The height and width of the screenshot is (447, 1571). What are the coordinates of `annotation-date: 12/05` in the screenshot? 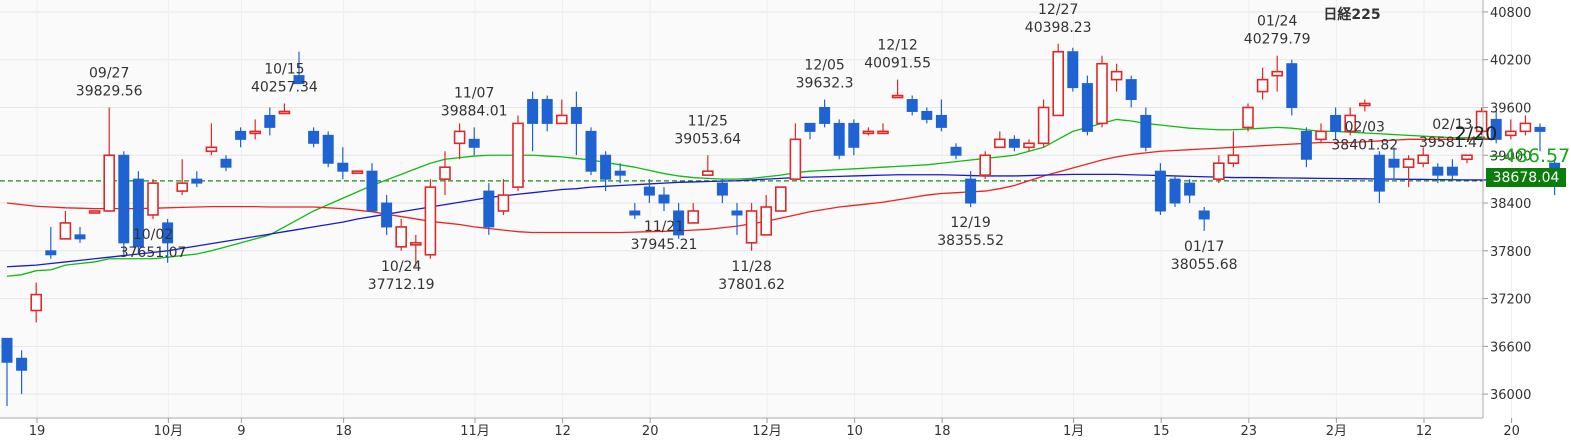 It's located at (824, 66).